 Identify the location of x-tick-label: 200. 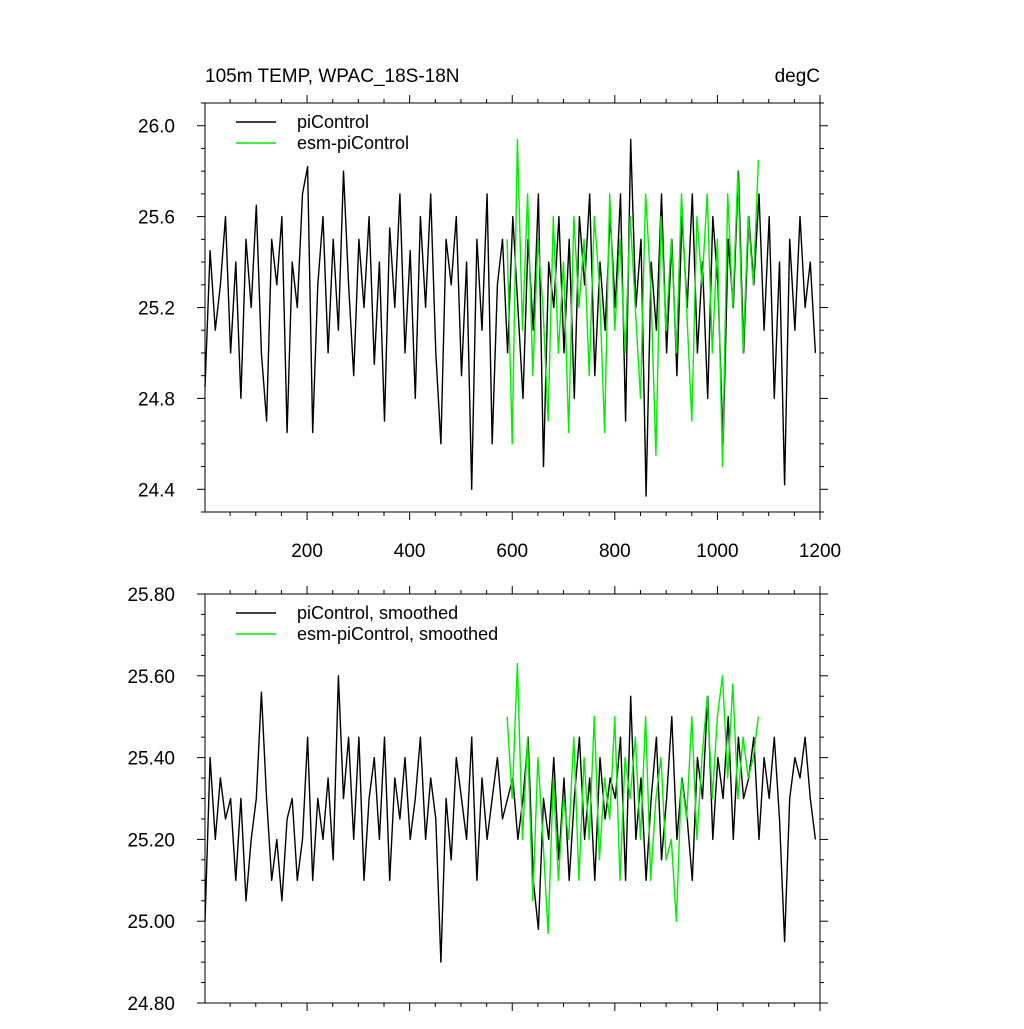
(307, 551).